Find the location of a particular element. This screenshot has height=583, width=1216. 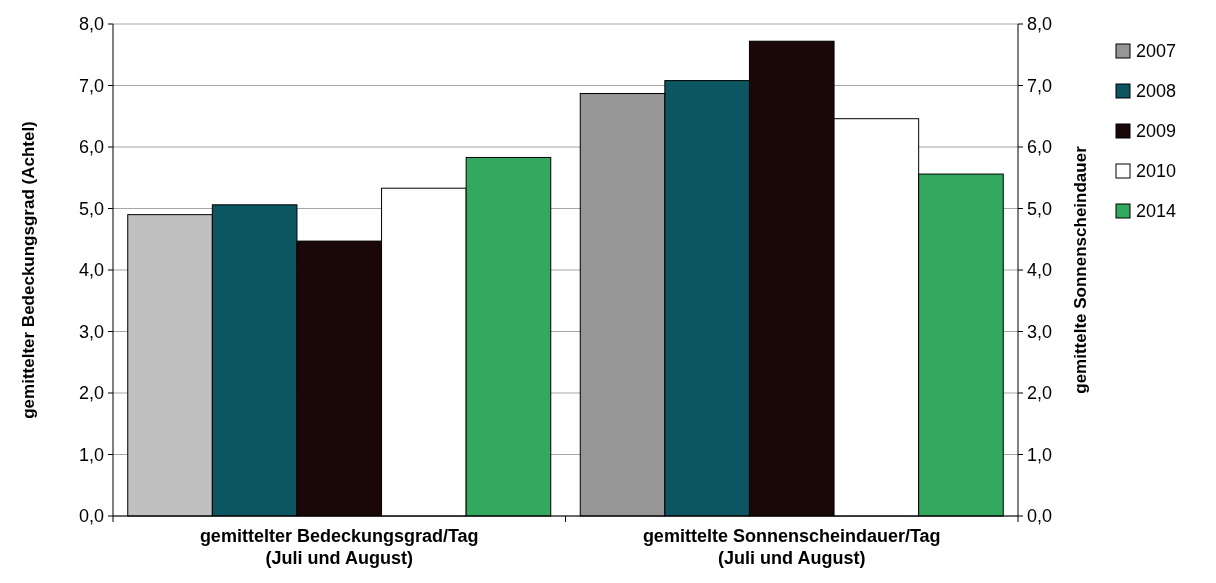

y-tick-label: 5,0 is located at coordinates (91, 208).